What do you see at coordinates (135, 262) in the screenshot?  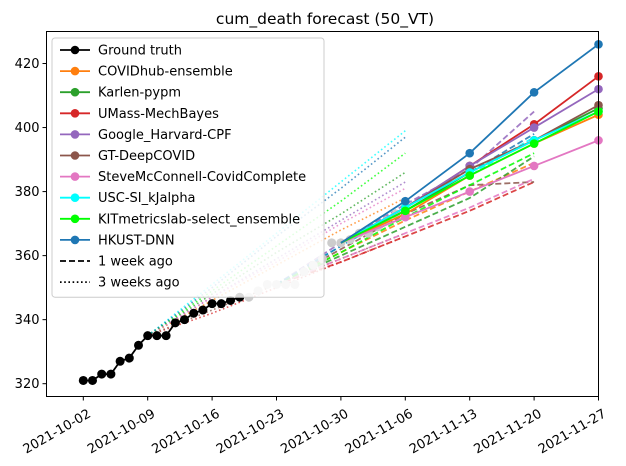 I see `legend-label: 1 week ago` at bounding box center [135, 262].